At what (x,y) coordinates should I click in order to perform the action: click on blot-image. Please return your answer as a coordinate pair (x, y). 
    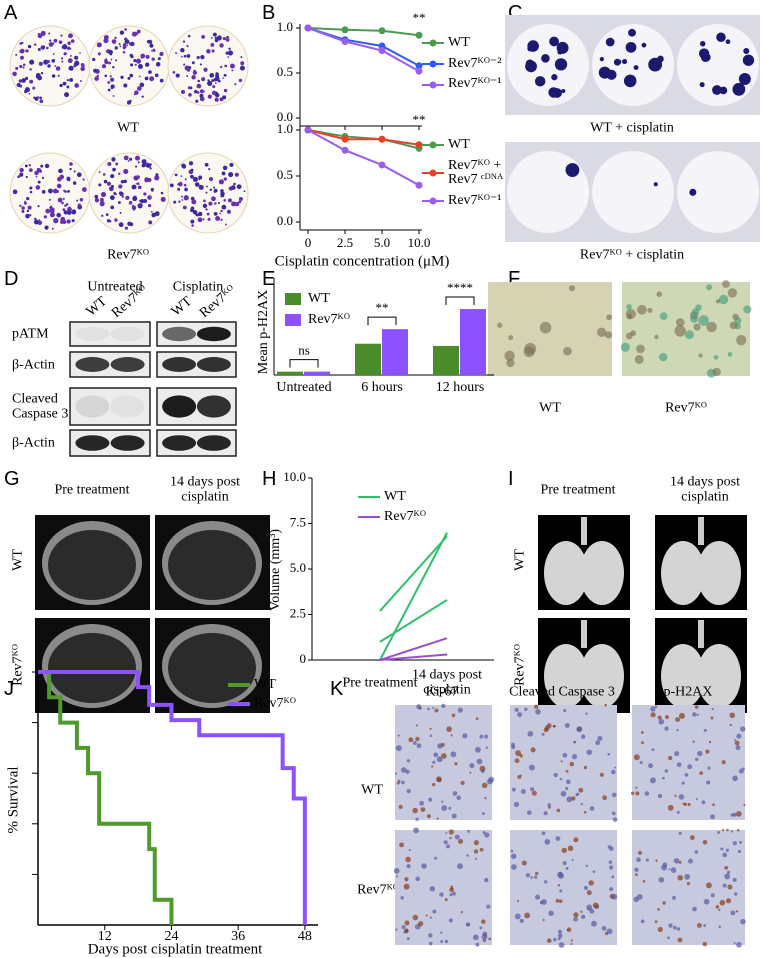
    Looking at the image, I should click on (110, 443).